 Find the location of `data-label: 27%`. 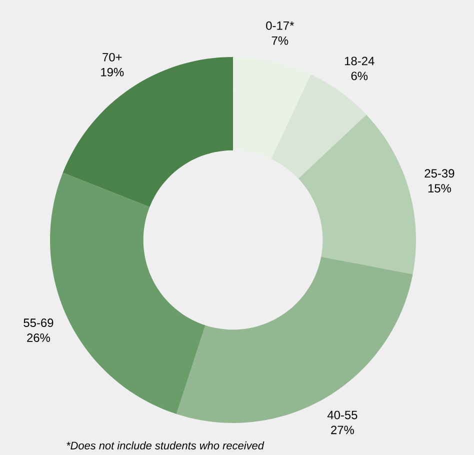

data-label: 27% is located at coordinates (342, 430).